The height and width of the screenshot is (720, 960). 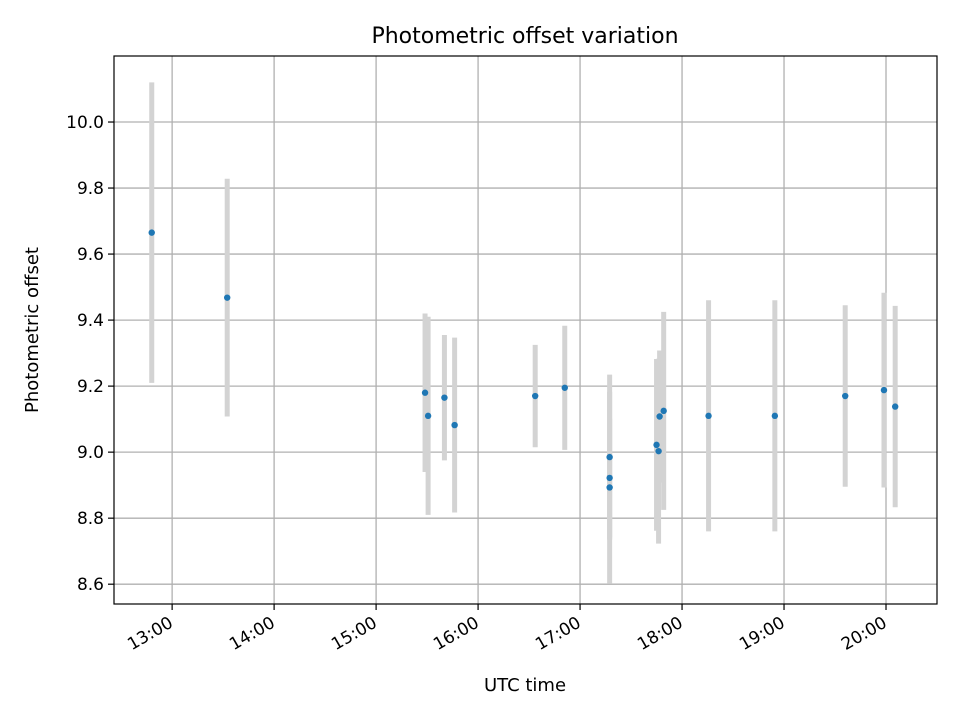 I want to click on y-tick-label: 9.8, so click(x=90, y=189).